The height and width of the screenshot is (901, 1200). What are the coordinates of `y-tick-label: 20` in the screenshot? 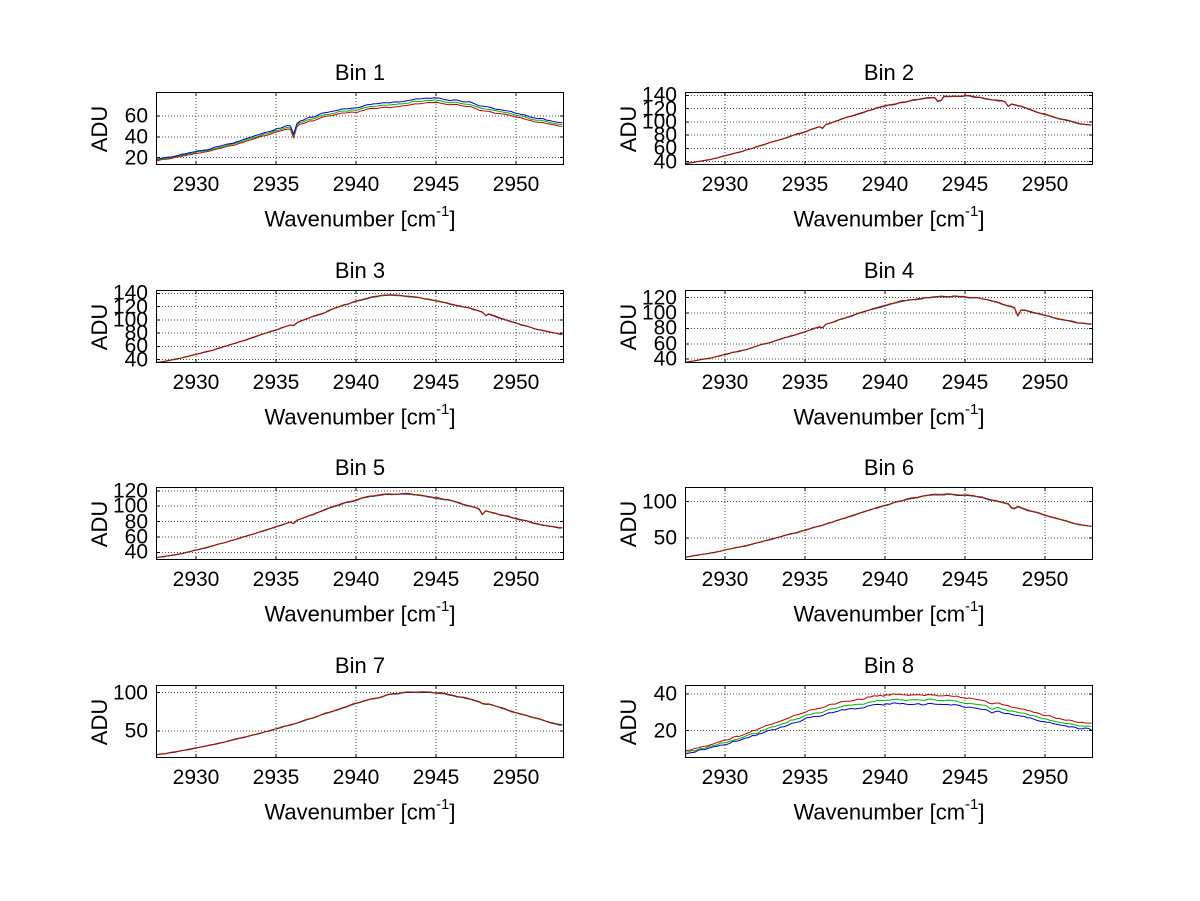 It's located at (136, 158).